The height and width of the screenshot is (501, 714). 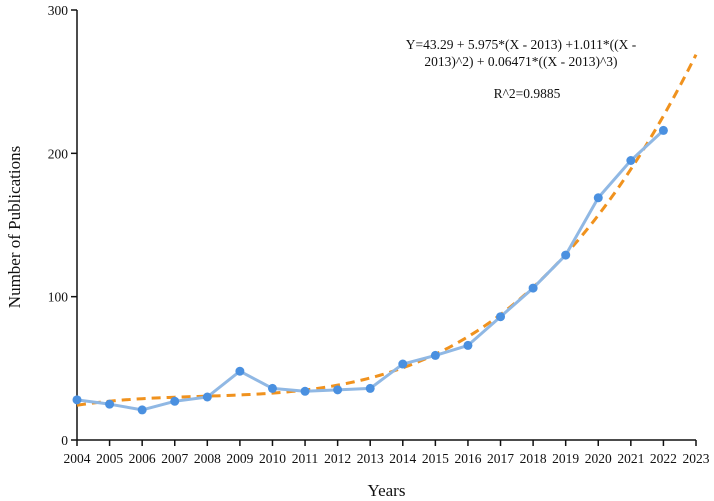 What do you see at coordinates (109, 458) in the screenshot?
I see `x-tick-label: 2005` at bounding box center [109, 458].